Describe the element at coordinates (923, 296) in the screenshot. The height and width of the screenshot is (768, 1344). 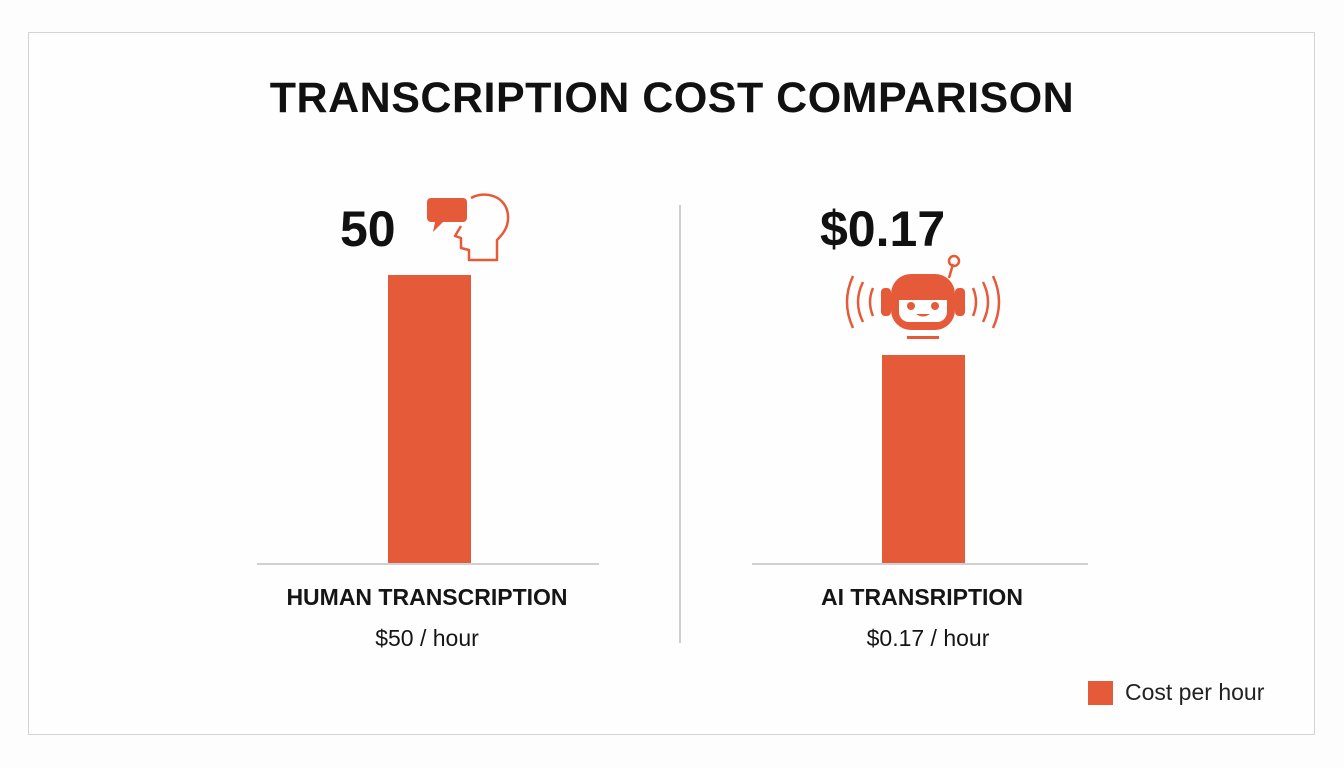
I see `robot-headphones-icon` at that location.